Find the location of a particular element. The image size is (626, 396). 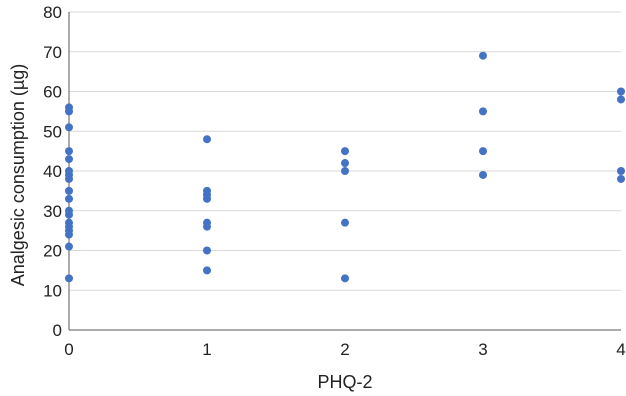

y-tick-50: 50 is located at coordinates (52, 131).